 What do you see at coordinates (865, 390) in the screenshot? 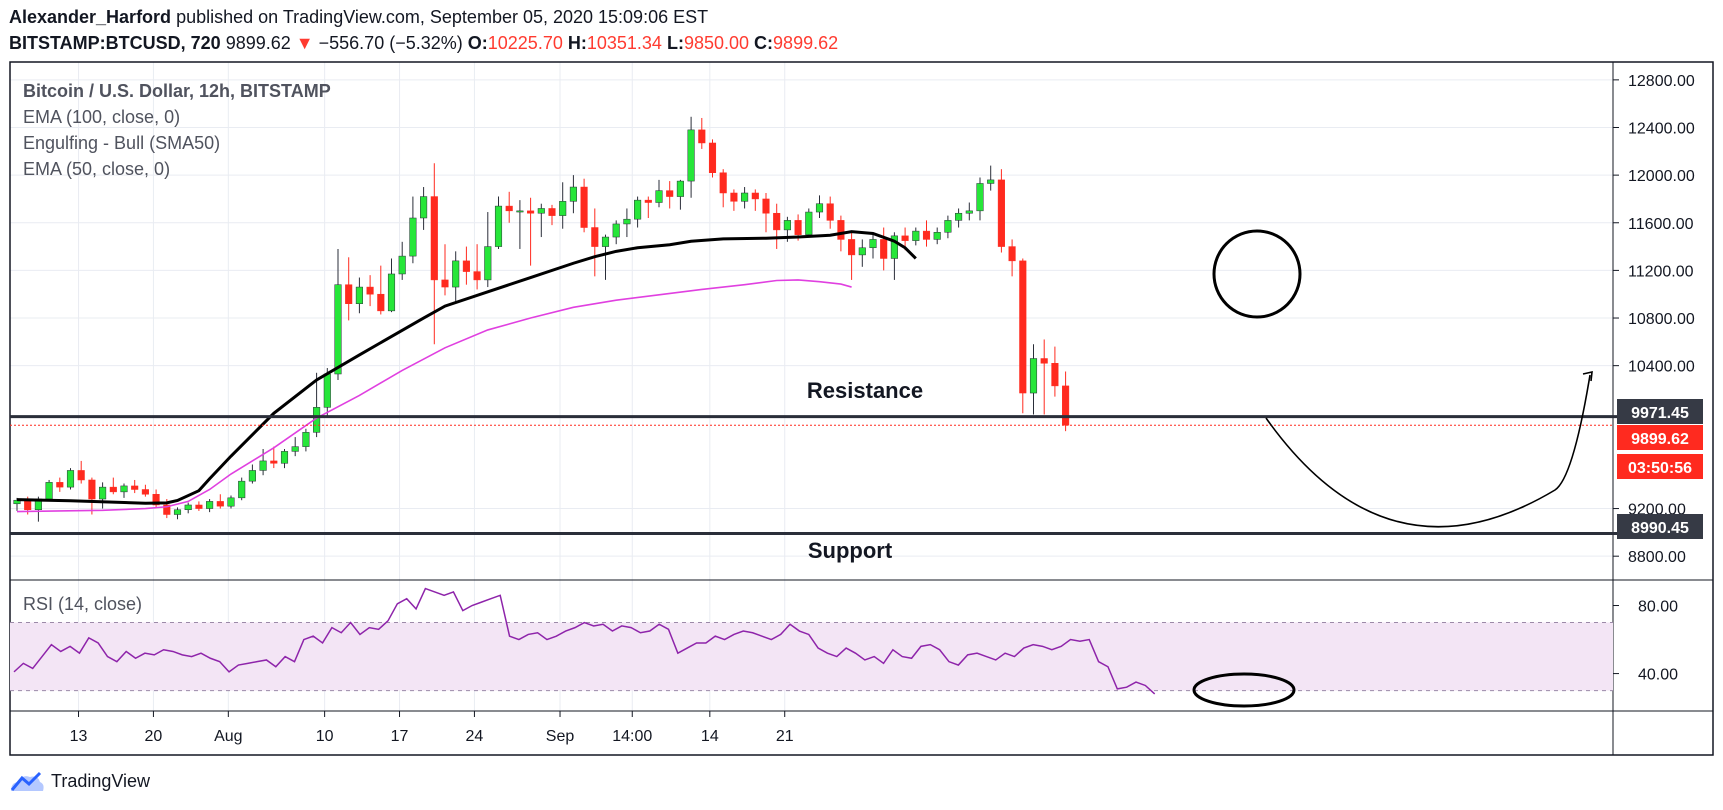
I see `resistance-annotation: Resistance` at bounding box center [865, 390].